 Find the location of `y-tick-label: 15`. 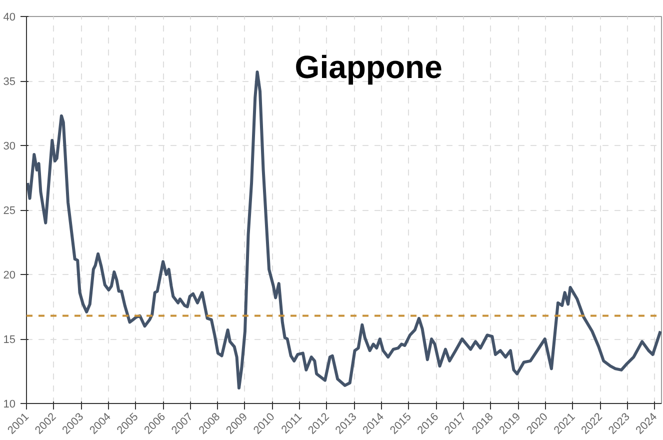

y-tick-label: 15 is located at coordinates (9, 340).